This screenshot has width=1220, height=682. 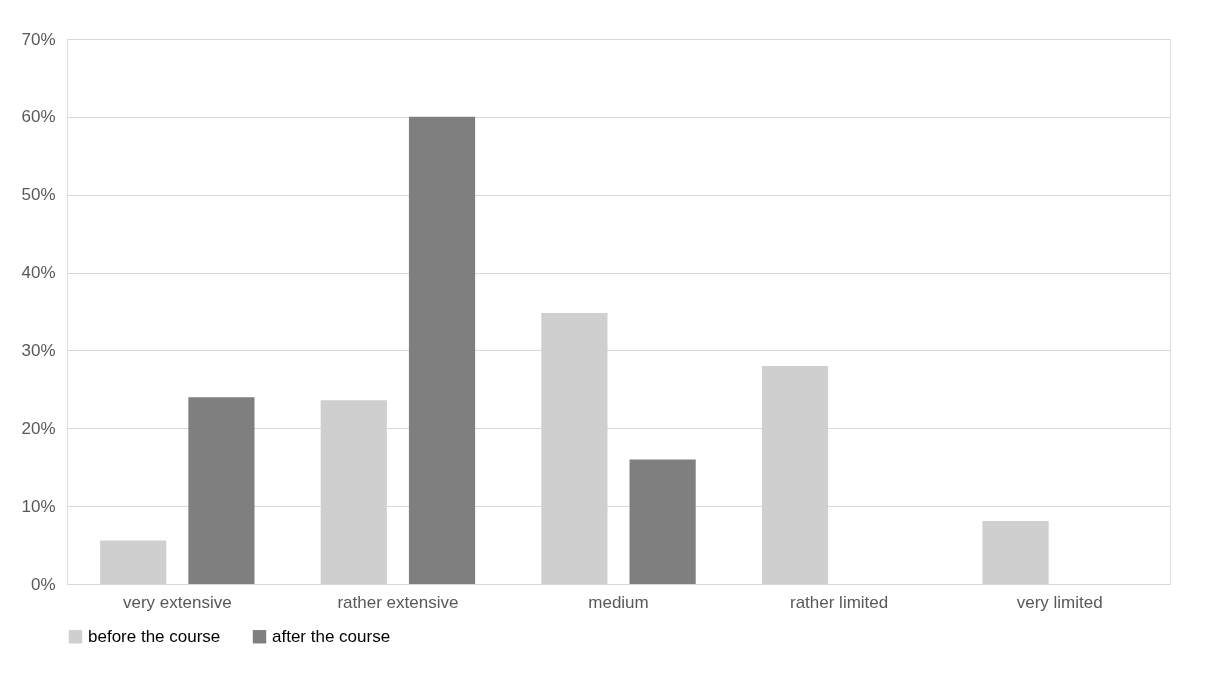 I want to click on legend-label: after the course, so click(x=331, y=636).